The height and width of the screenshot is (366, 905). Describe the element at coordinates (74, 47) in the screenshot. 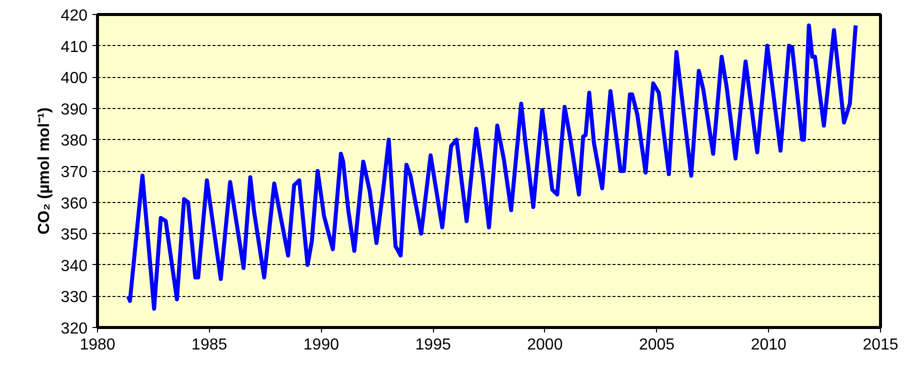

I see `y-tick-label: 410` at that location.